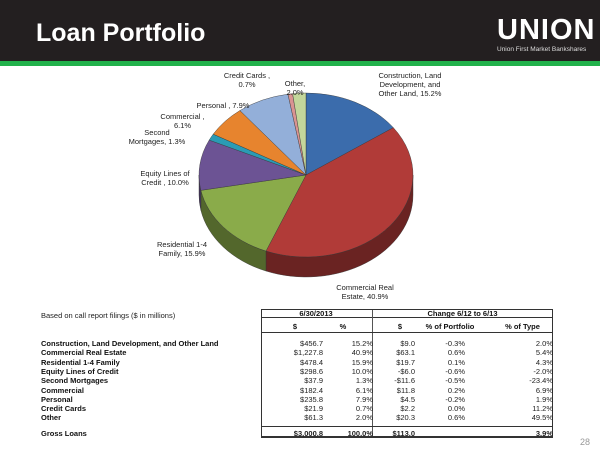 The image size is (600, 464). Describe the element at coordinates (364, 409) in the screenshot. I see `table-cell: 0.7%` at that location.